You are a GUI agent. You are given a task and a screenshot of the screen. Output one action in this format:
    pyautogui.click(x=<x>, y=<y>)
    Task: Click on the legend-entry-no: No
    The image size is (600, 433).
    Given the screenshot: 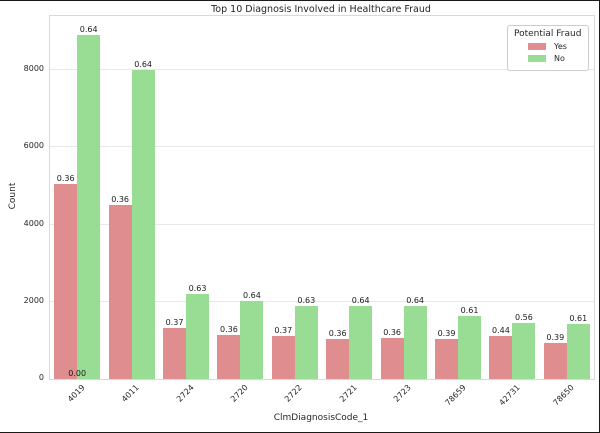 What is the action you would take?
    pyautogui.click(x=555, y=58)
    